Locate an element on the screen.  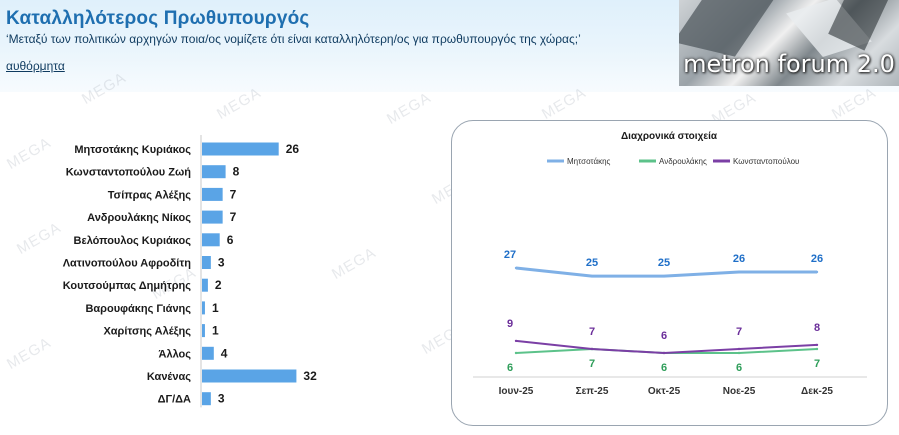
page-title: Καταλληλότερος Πρωθυπουργός is located at coordinates (158, 18).